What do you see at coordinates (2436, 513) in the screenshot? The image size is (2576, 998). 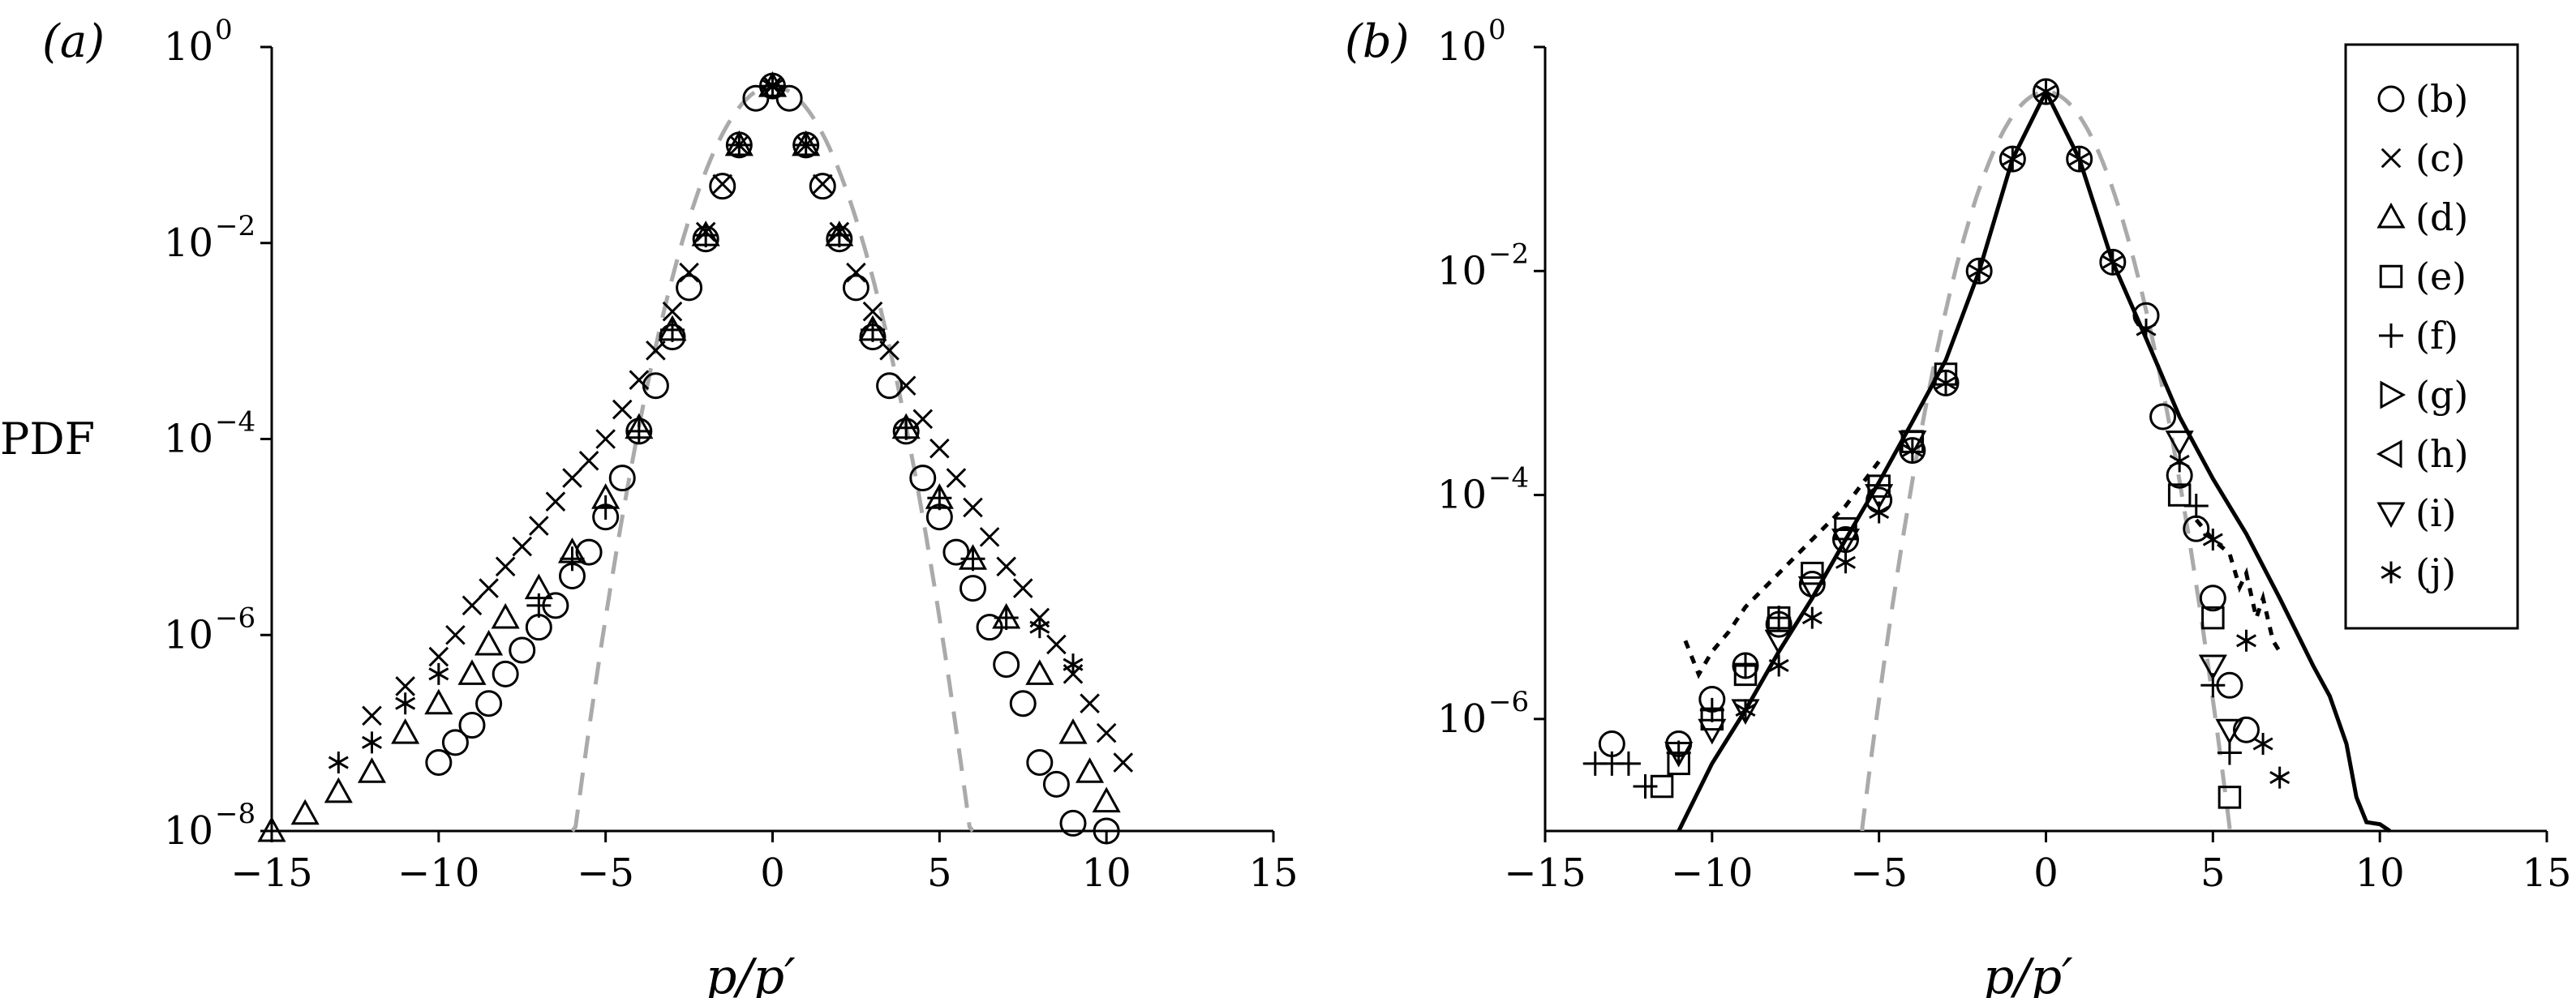 I see `legend-label: (i)` at bounding box center [2436, 513].